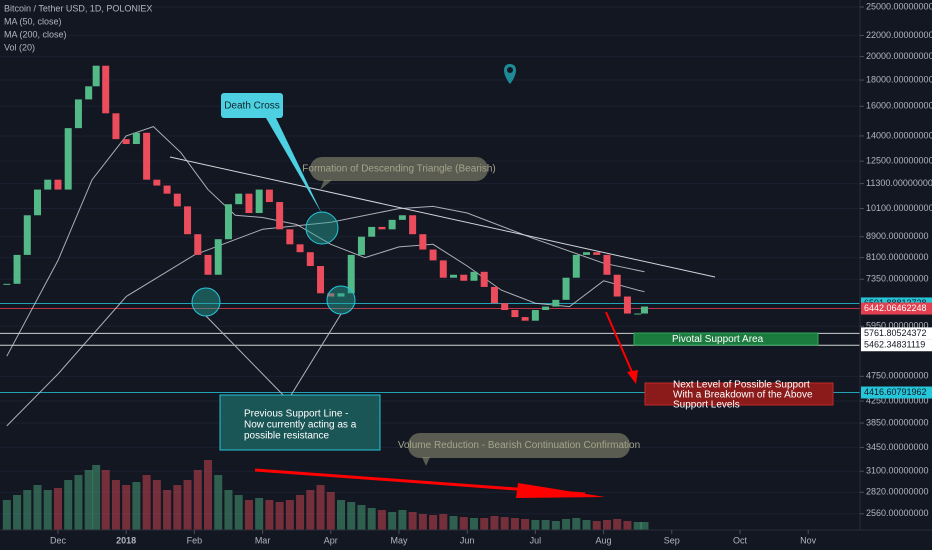 The width and height of the screenshot is (932, 550). Describe the element at coordinates (897, 236) in the screenshot. I see `y-tick-label: 8900.00000000` at that location.